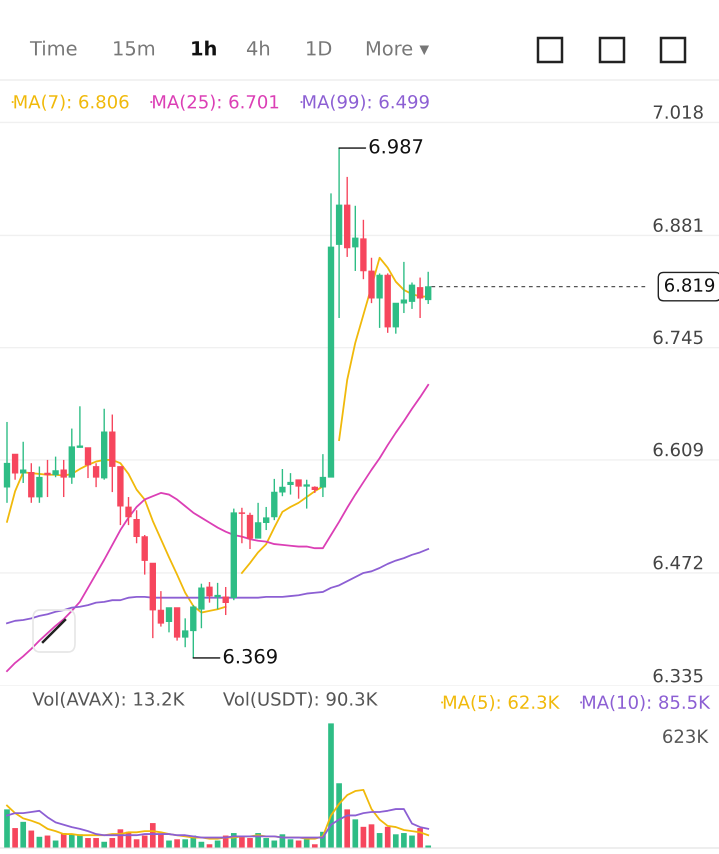 This screenshot has width=719, height=854. What do you see at coordinates (646, 703) in the screenshot?
I see `legend-label: MA(10): 85.5K` at bounding box center [646, 703].